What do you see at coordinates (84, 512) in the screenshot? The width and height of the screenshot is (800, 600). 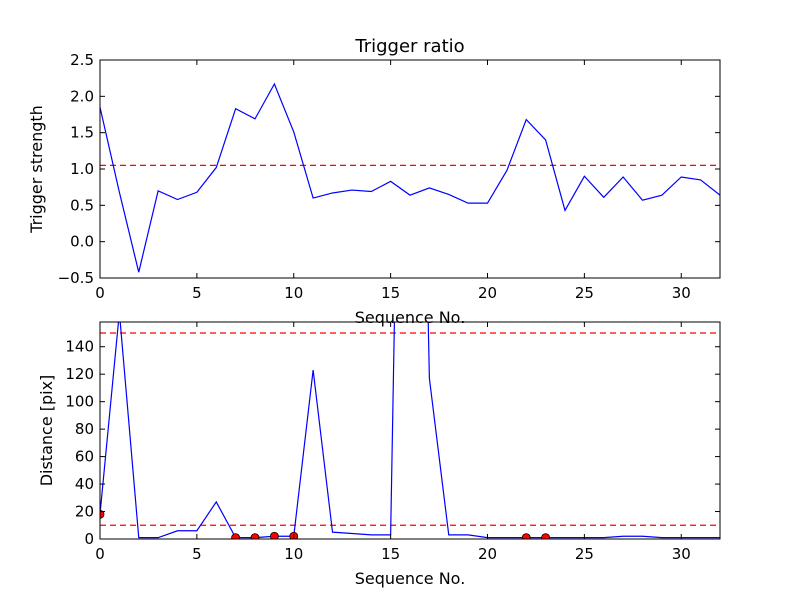 I see `y-tick-label: 20` at bounding box center [84, 512].